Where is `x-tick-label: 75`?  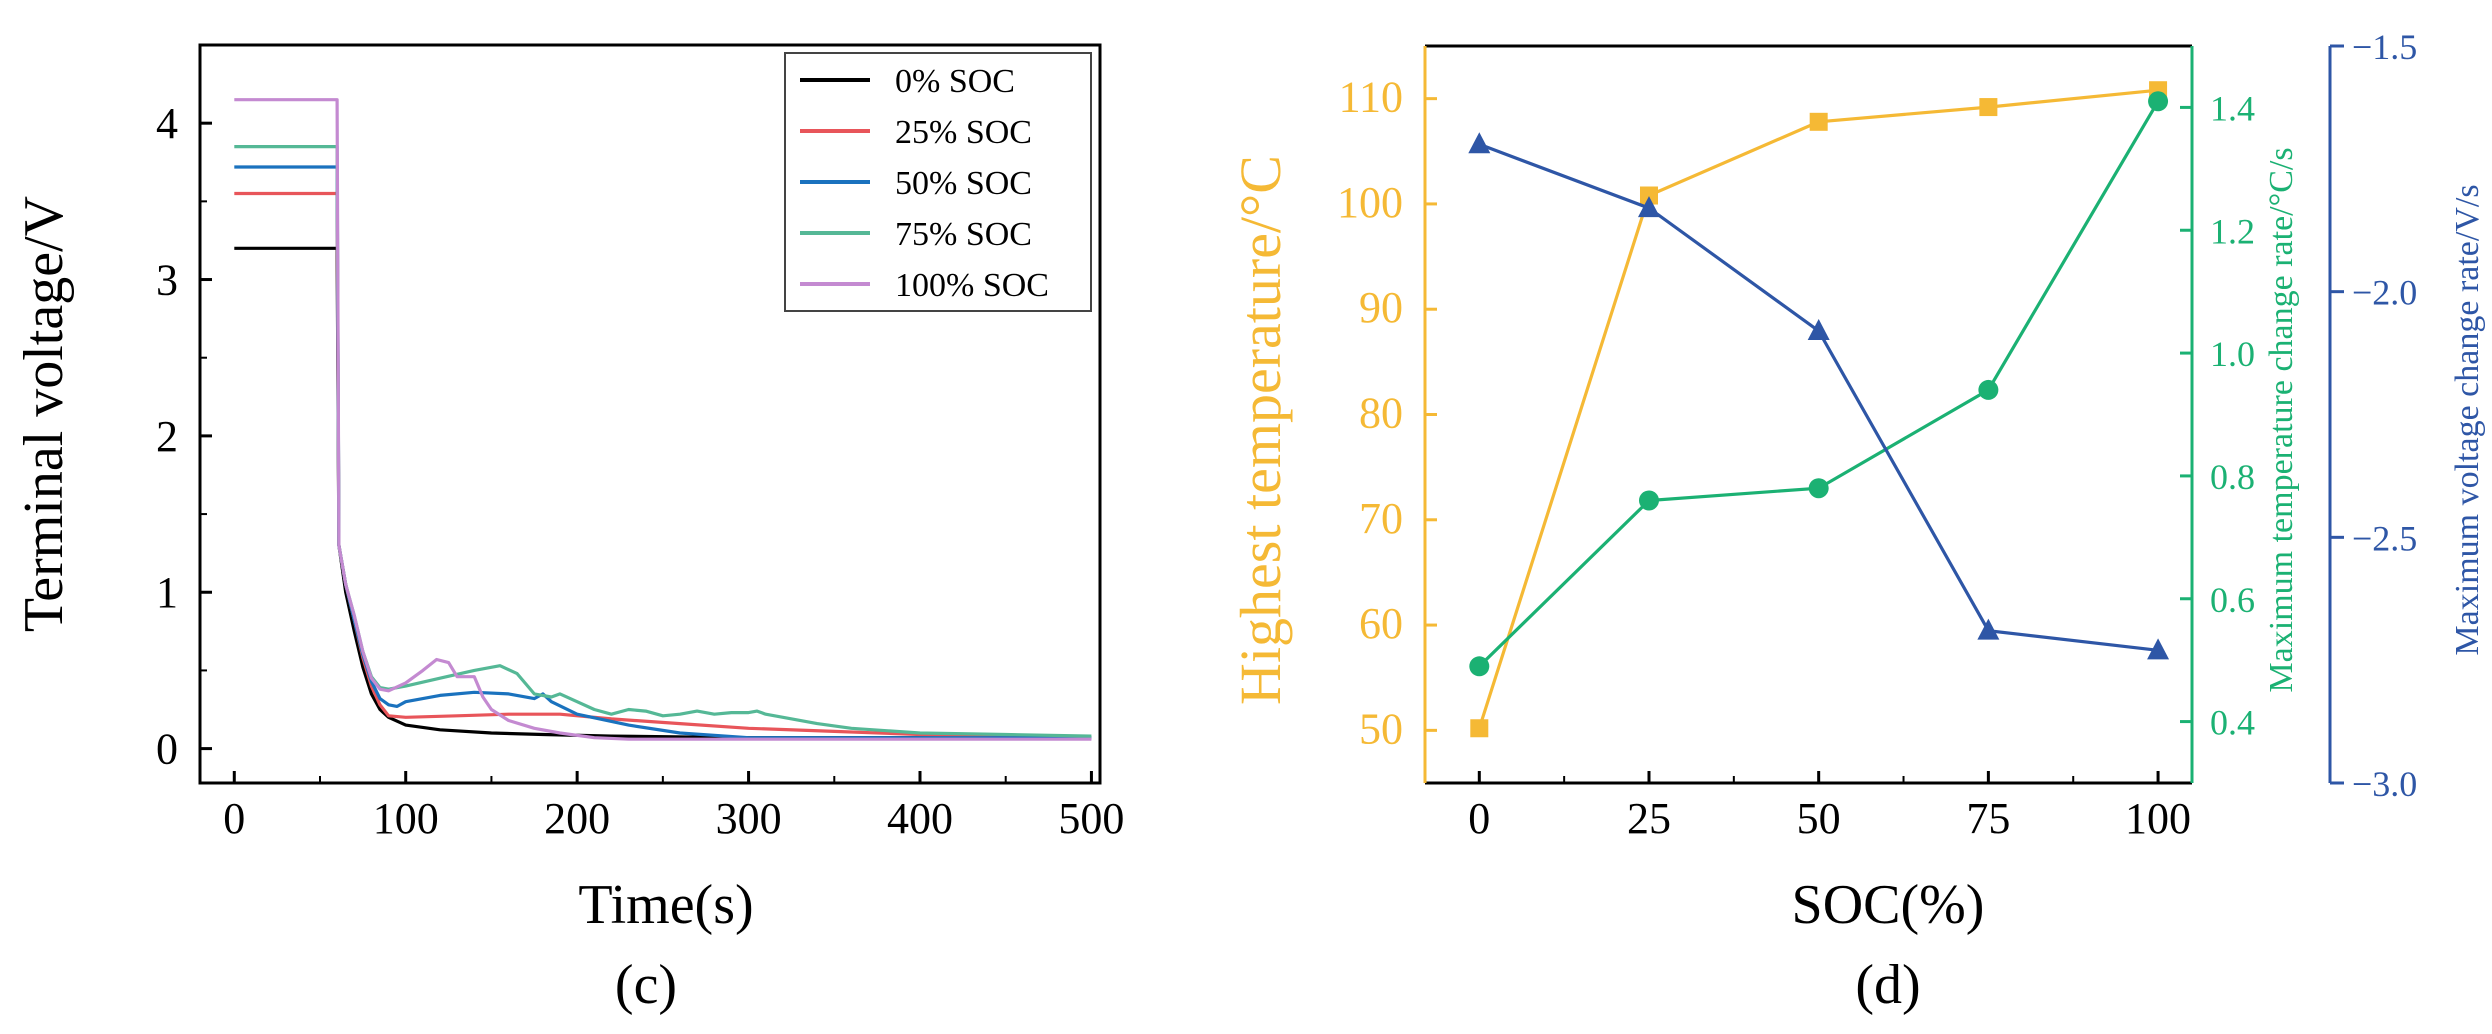 x-tick-label: 75 is located at coordinates (1988, 818).